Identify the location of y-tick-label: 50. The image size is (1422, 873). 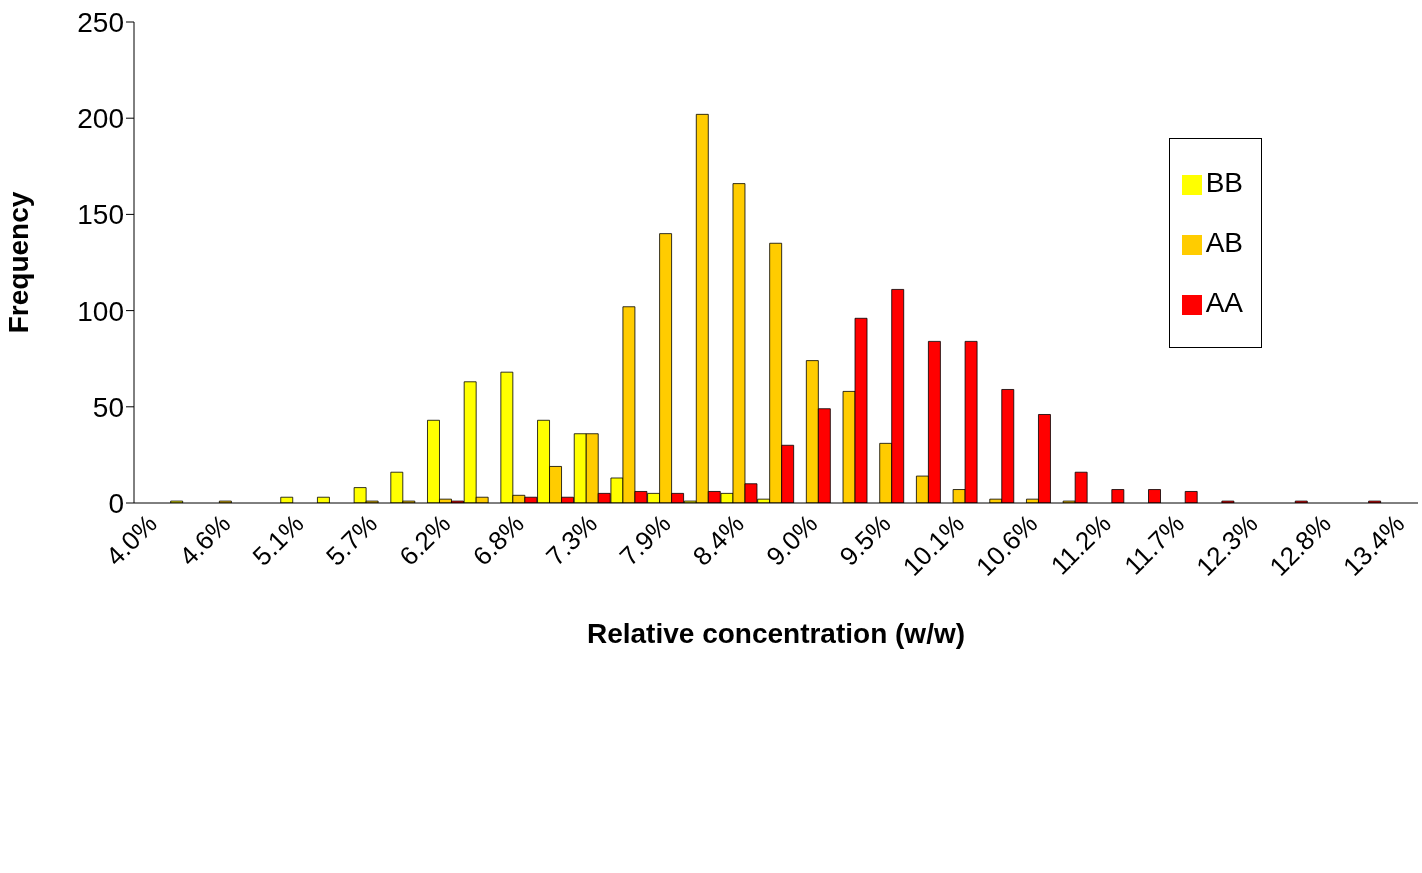
(108, 407).